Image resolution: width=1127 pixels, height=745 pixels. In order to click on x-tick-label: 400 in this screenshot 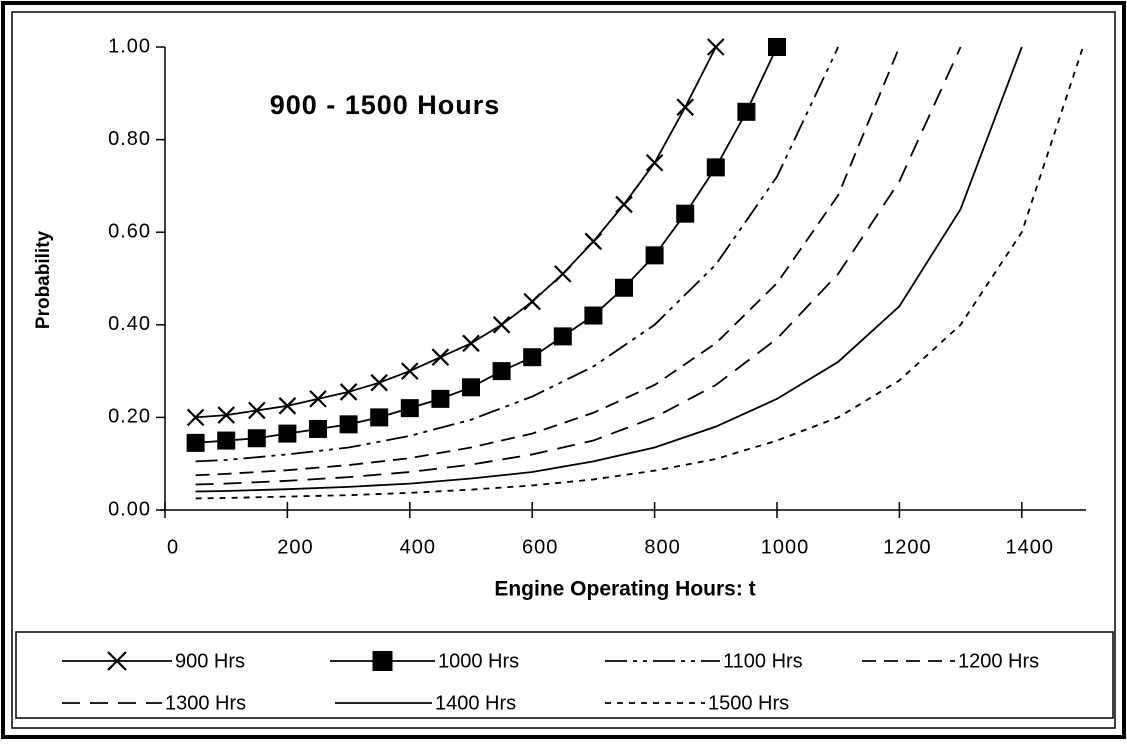, I will do `click(418, 547)`.